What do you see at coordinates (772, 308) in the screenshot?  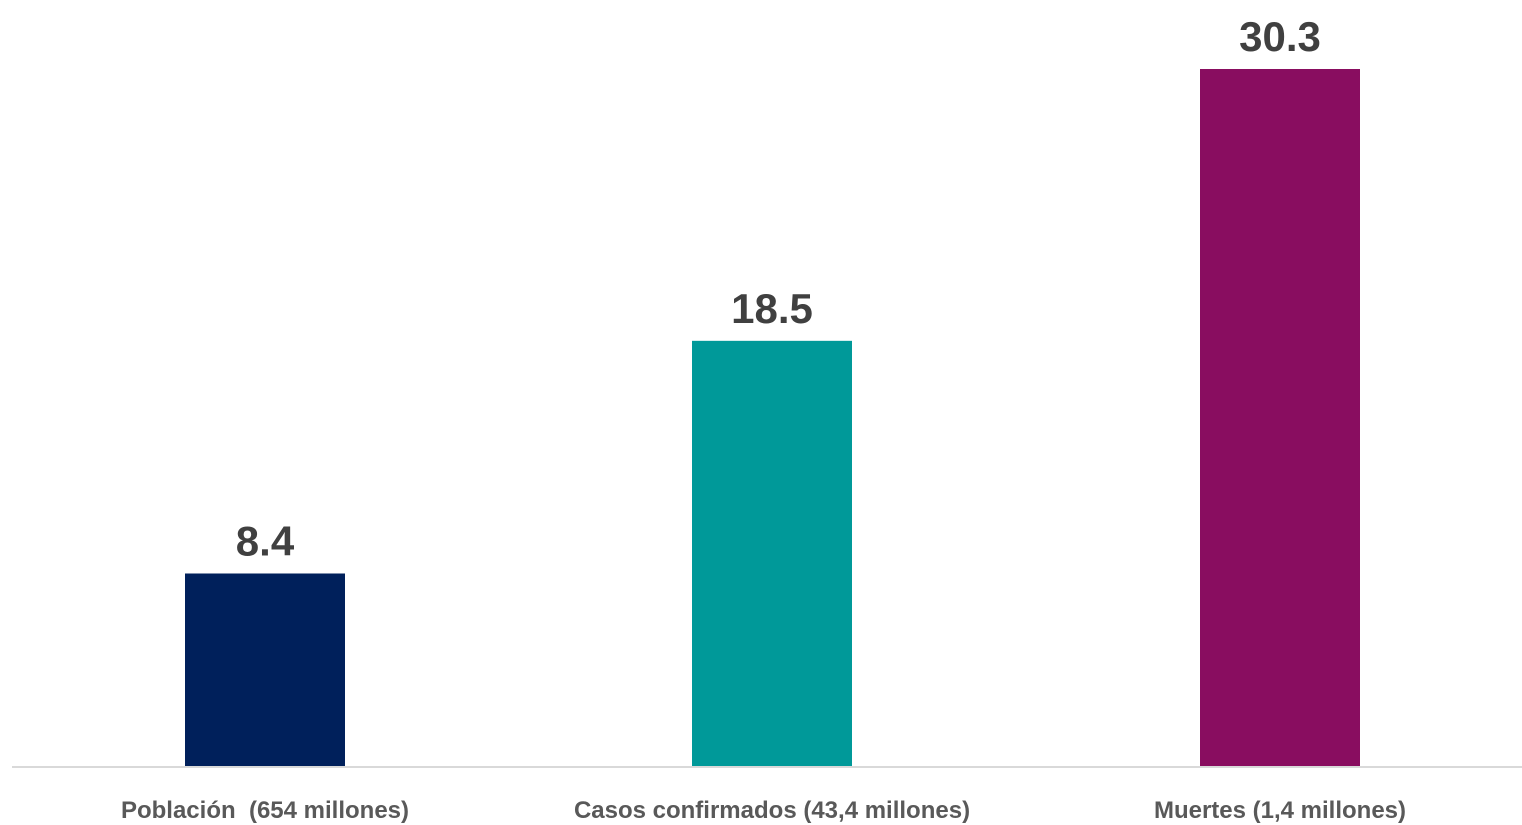 I see `data-label-2: 18.5` at bounding box center [772, 308].